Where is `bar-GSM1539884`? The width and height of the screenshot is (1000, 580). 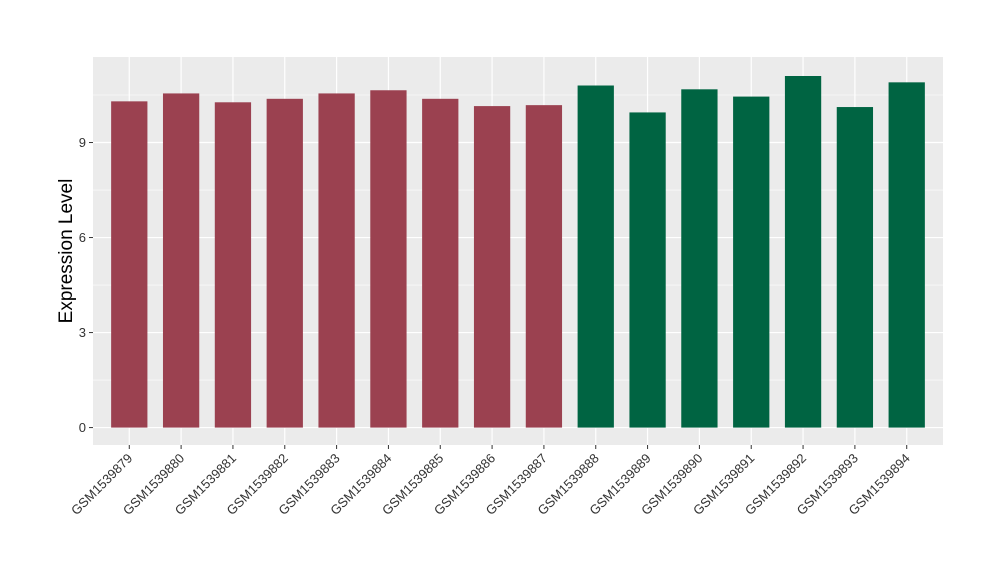 bar-GSM1539884 is located at coordinates (388, 259).